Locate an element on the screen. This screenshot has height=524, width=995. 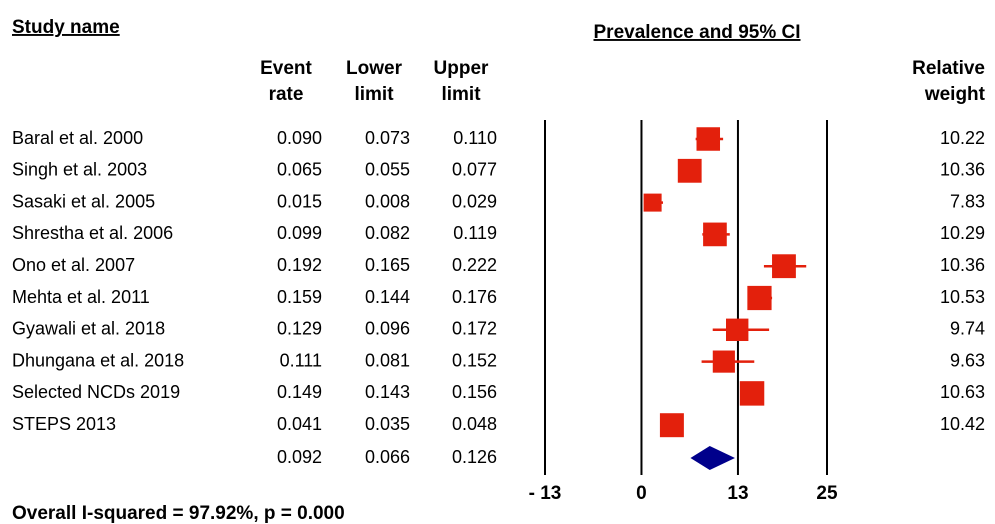
relative-weight: 10.53 is located at coordinates (962, 297).